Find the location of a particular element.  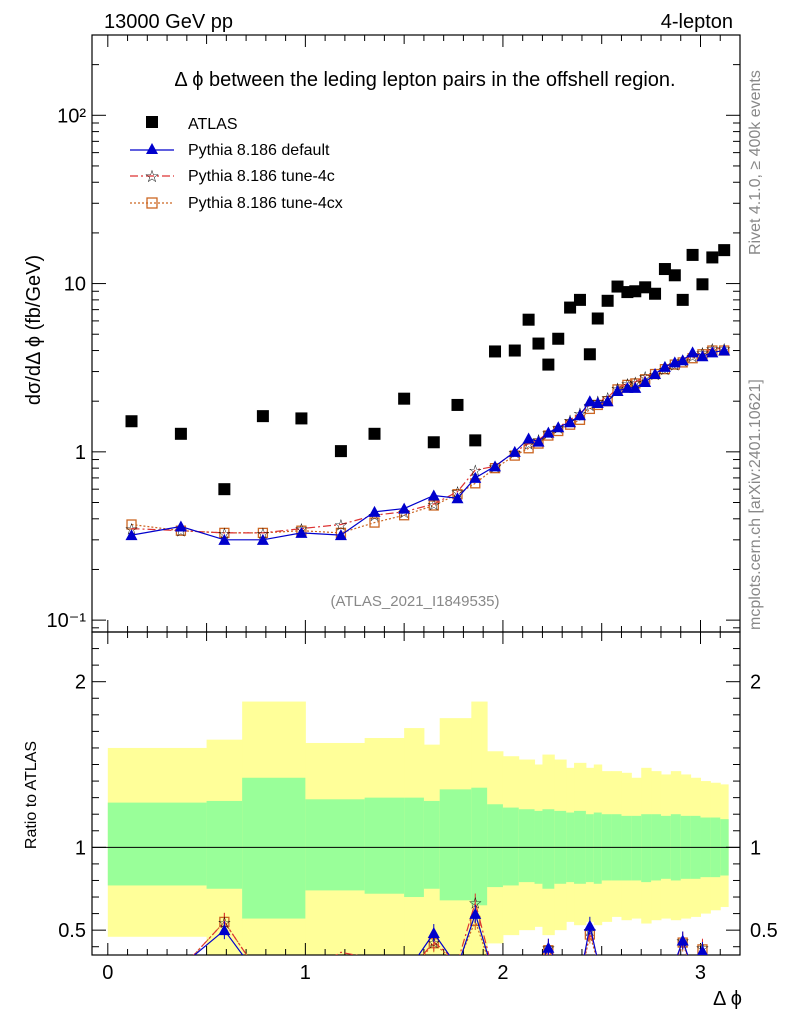

x-tick-label: 3 is located at coordinates (700, 973).